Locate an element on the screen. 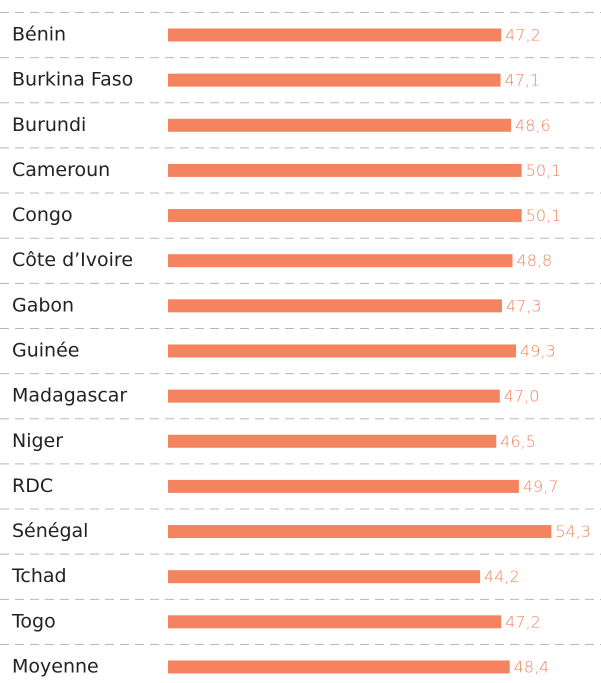 This screenshot has height=683, width=601. value-label: 47,0 is located at coordinates (522, 396).